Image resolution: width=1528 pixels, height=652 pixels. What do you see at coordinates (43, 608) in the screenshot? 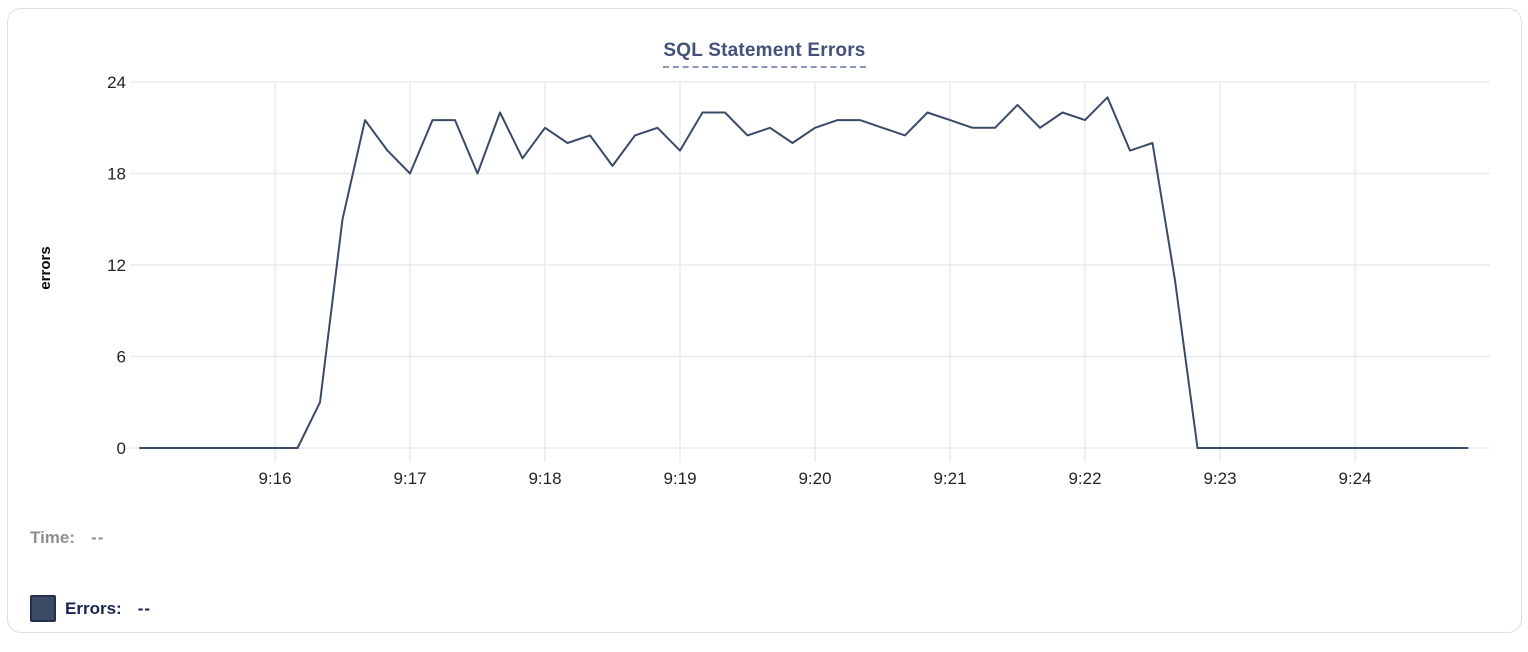
I see `errors-series-swatch-icon` at bounding box center [43, 608].